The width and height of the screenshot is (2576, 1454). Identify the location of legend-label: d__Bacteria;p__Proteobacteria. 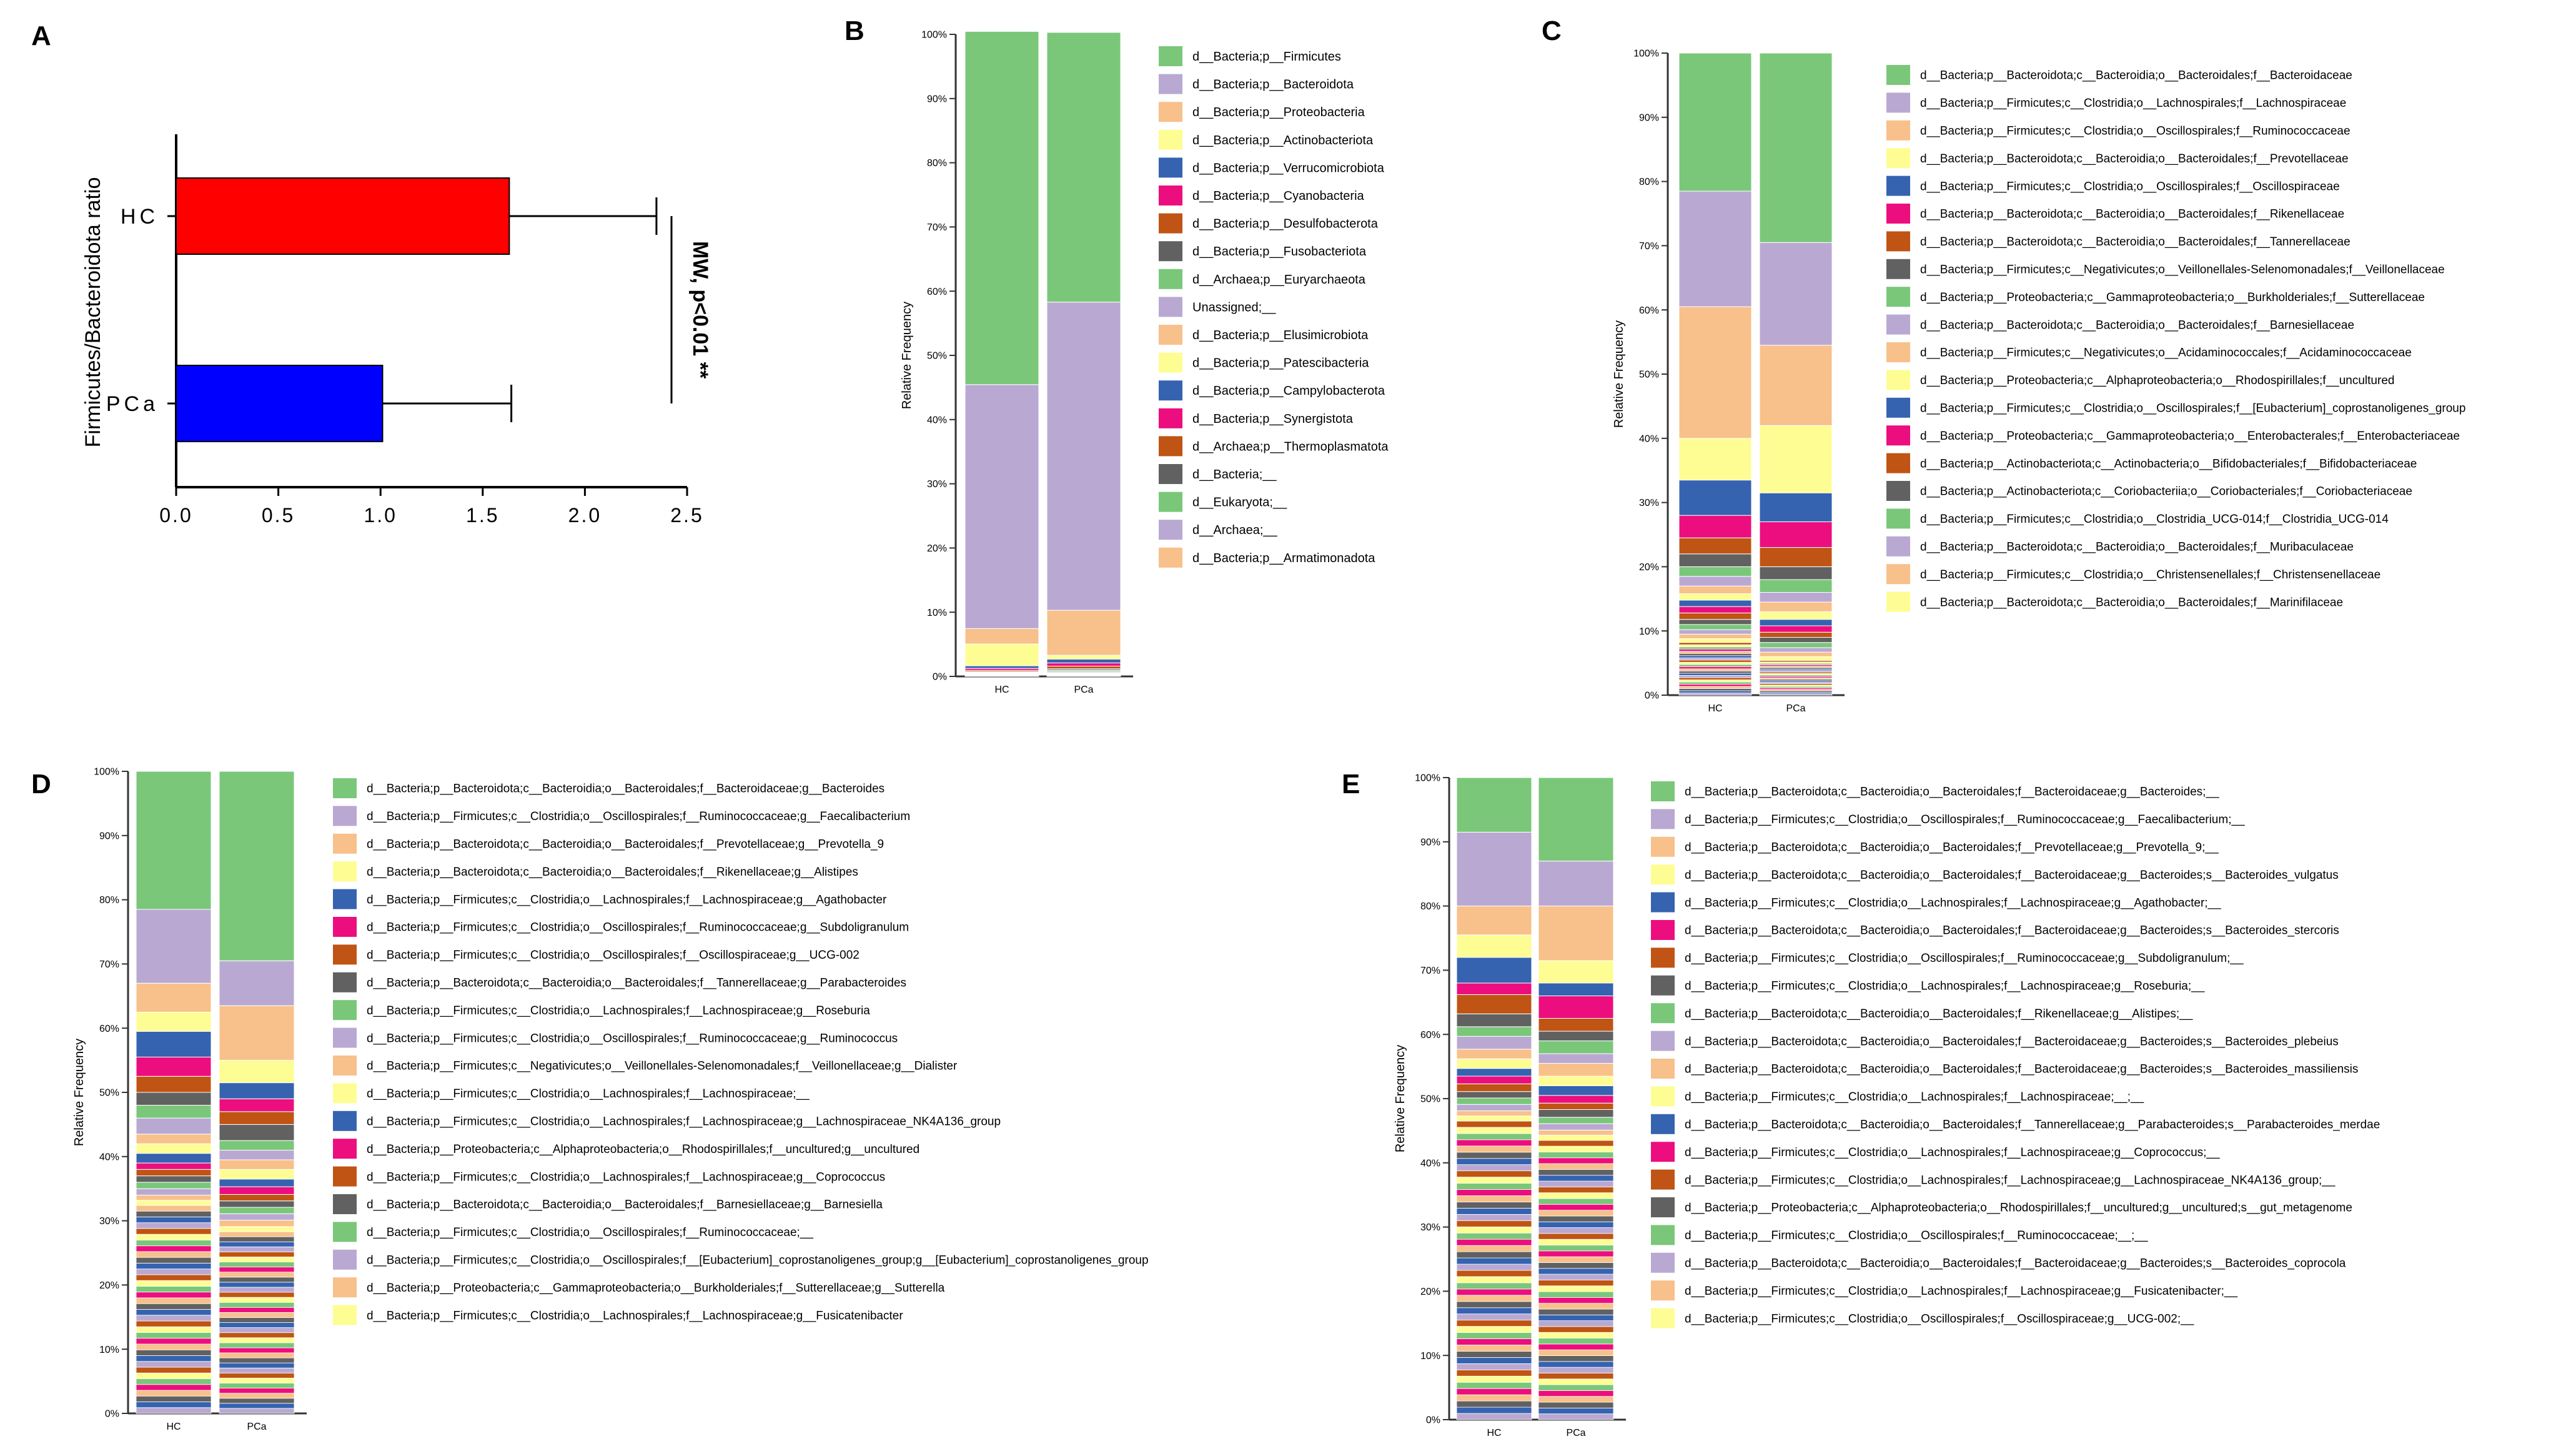
(1278, 112).